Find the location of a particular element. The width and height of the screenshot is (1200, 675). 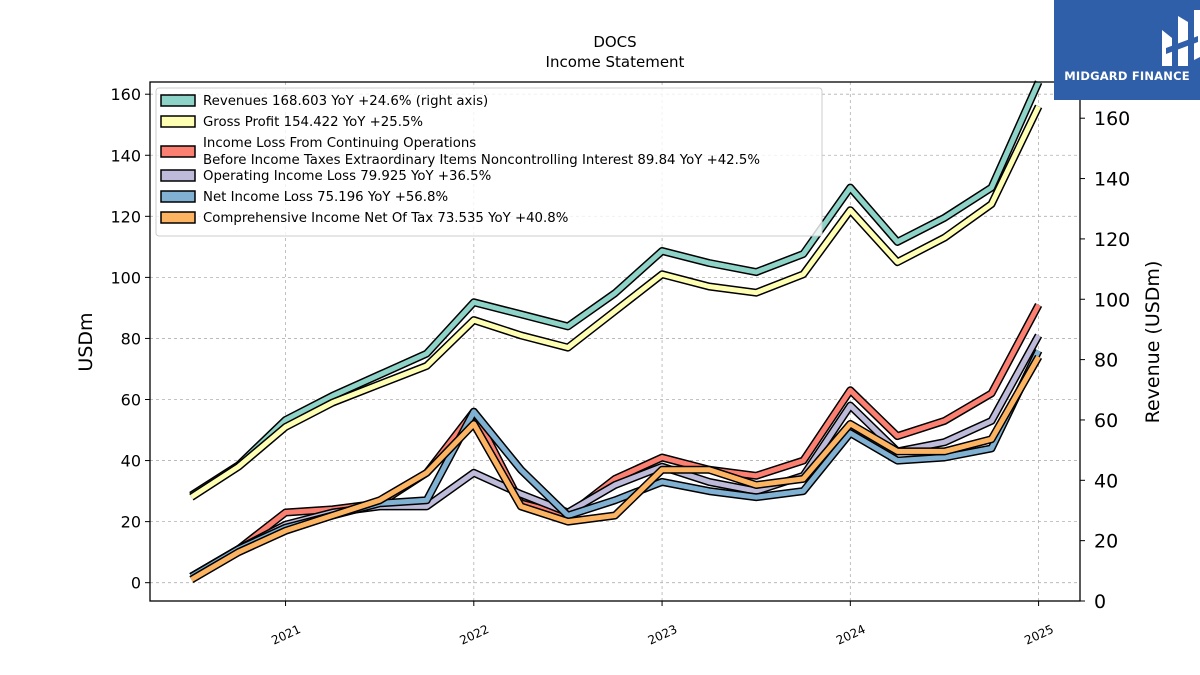

y2-tick-label: 160 is located at coordinates (1112, 119).